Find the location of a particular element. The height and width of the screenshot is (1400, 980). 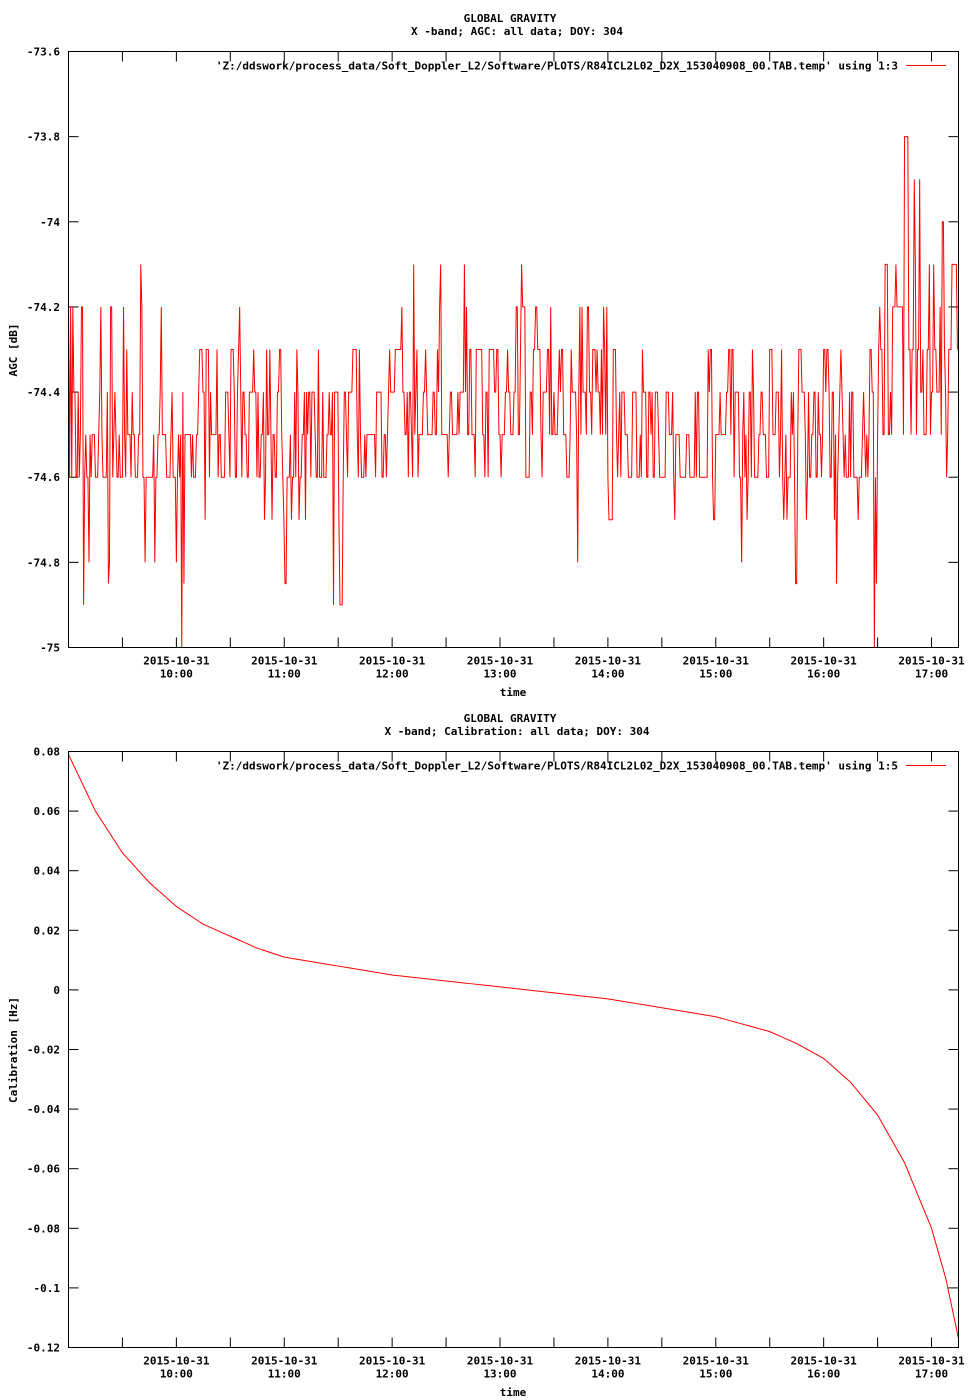

y-tick-label: -74.2 is located at coordinates (43, 307).